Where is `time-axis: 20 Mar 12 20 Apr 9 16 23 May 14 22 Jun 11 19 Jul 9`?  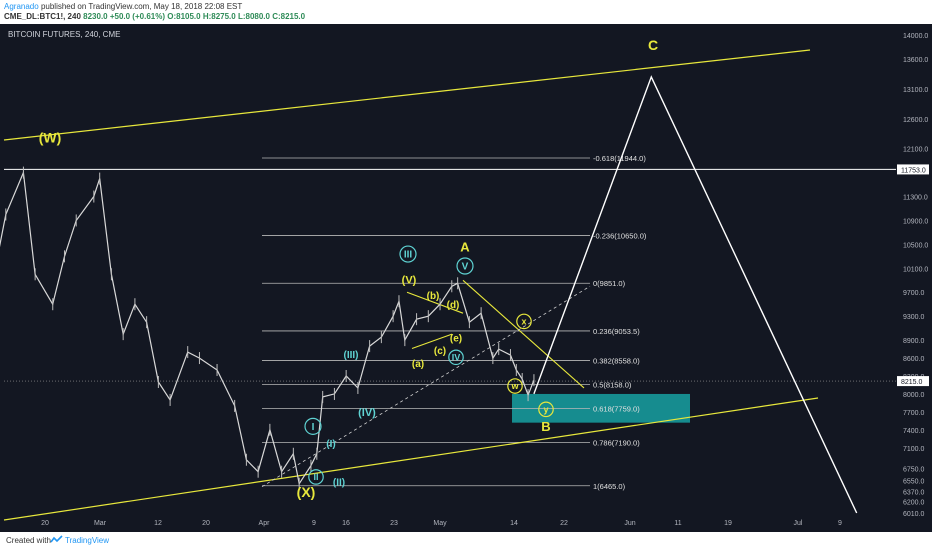
time-axis: 20 Mar 12 20 Apr 9 16 23 May 14 22 Jun 11 19 Jul 9 is located at coordinates (441, 523).